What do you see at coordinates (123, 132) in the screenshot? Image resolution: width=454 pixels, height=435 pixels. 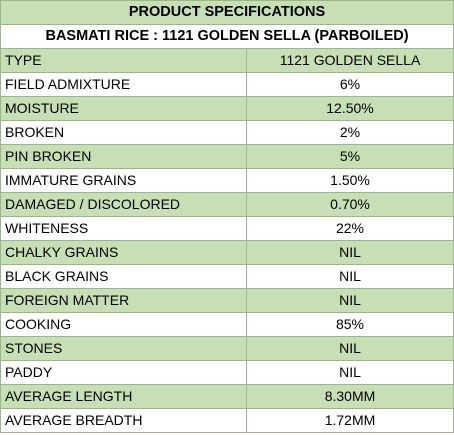 I see `spec-parameter: BROKEN` at bounding box center [123, 132].